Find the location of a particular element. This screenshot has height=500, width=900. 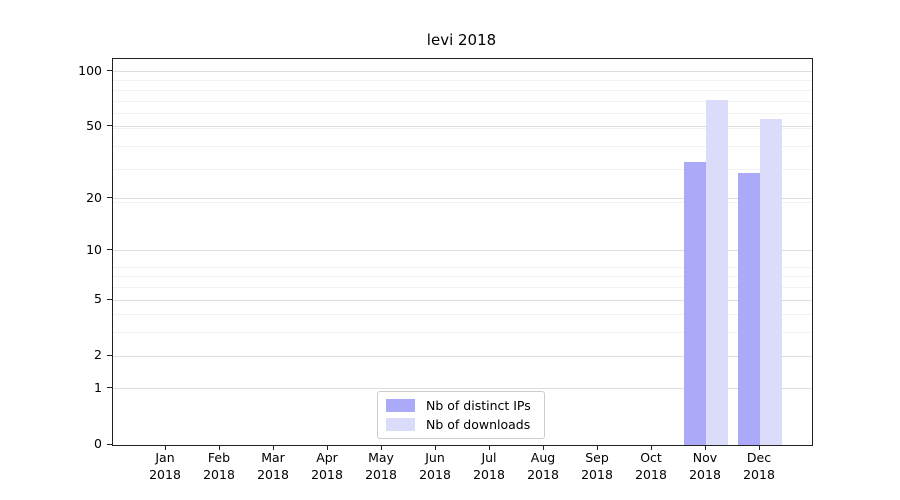

bar-nov-downloads is located at coordinates (717, 272).